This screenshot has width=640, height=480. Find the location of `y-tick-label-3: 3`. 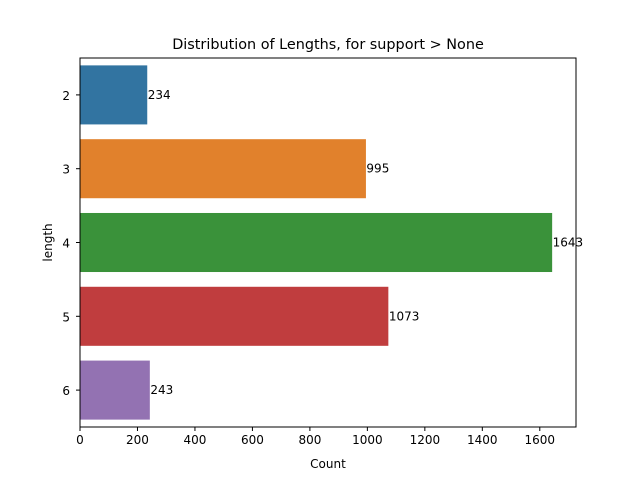

y-tick-label-3: 3 is located at coordinates (66, 170).